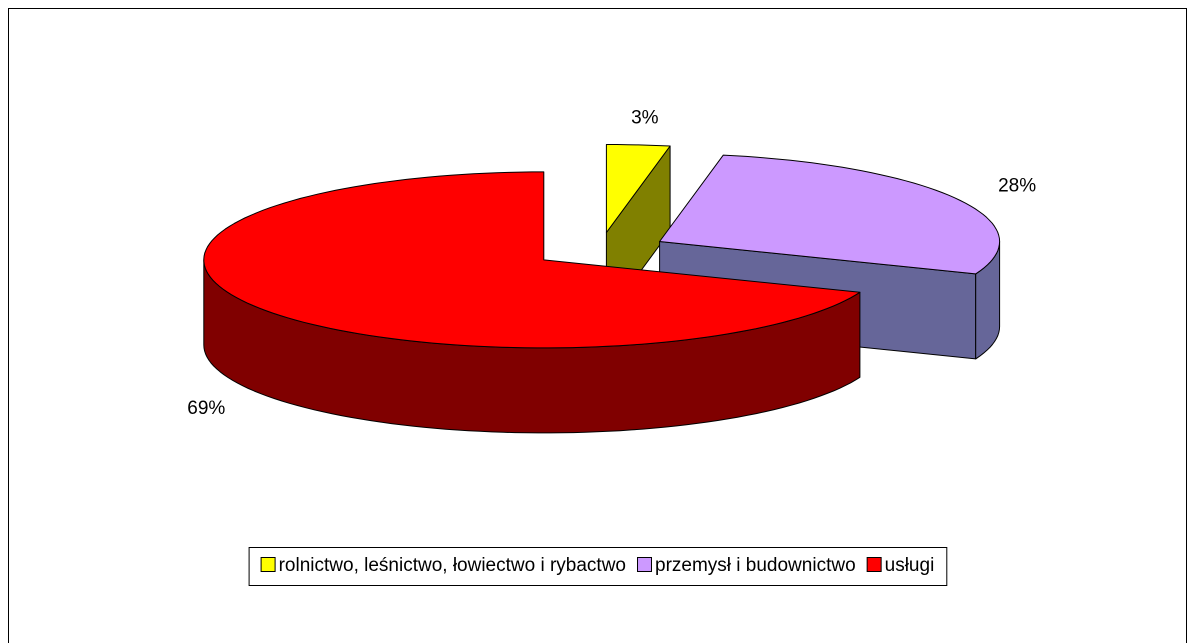  I want to click on legend-box, so click(598, 566).